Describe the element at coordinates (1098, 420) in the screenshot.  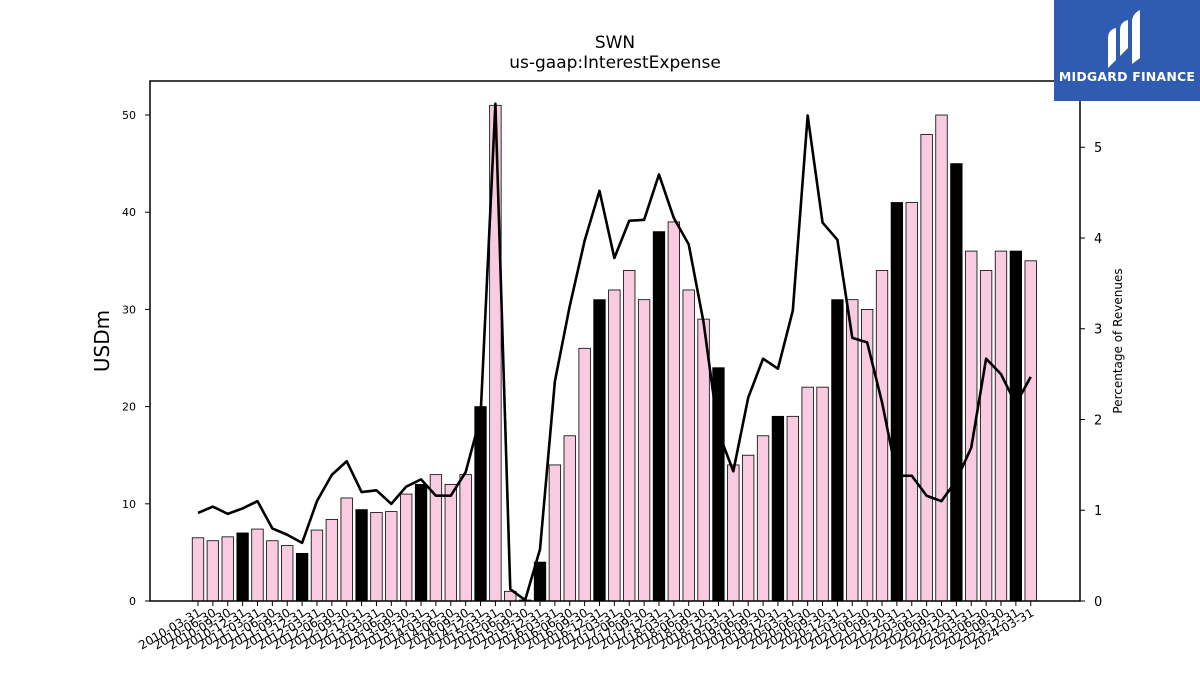
I see `y2-tick-label: 2` at that location.